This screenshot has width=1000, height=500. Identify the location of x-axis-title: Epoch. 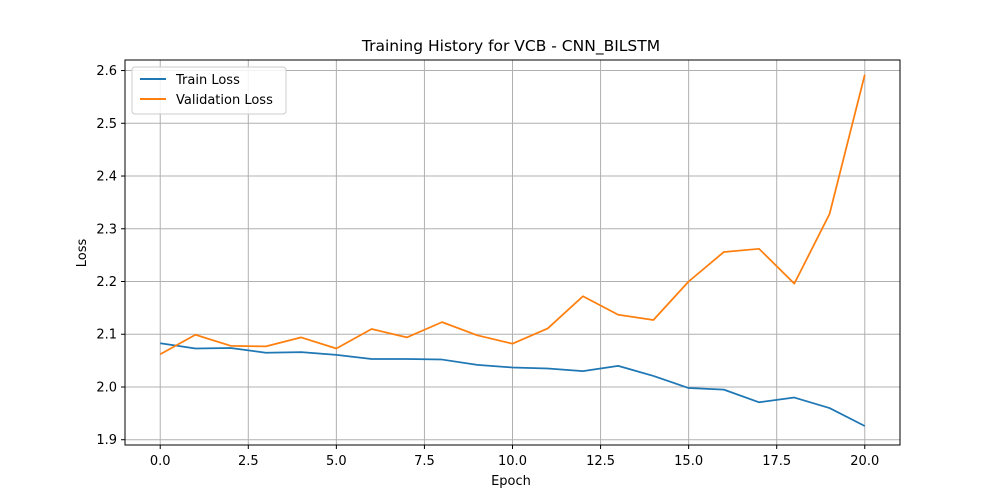
(511, 481).